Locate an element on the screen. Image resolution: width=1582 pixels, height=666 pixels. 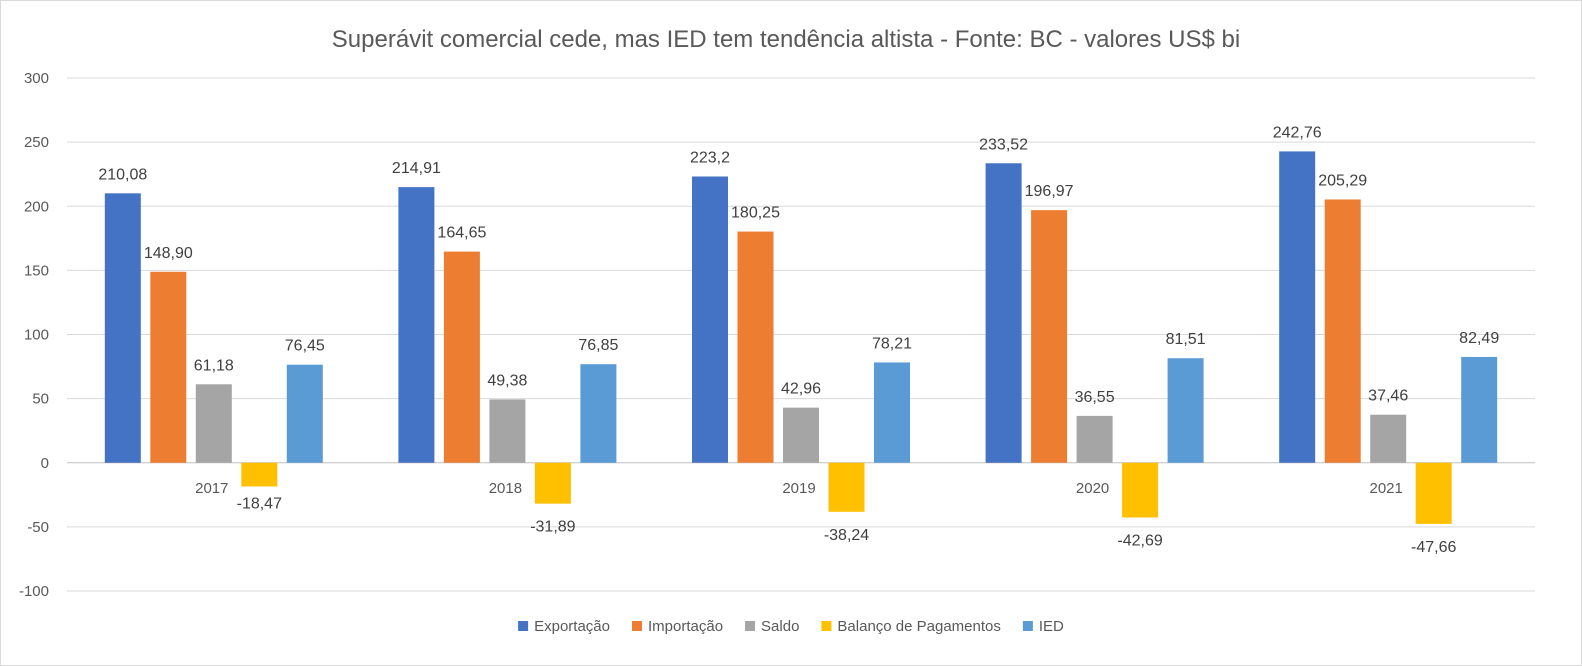
bar-saldo-2017 is located at coordinates (213, 423).